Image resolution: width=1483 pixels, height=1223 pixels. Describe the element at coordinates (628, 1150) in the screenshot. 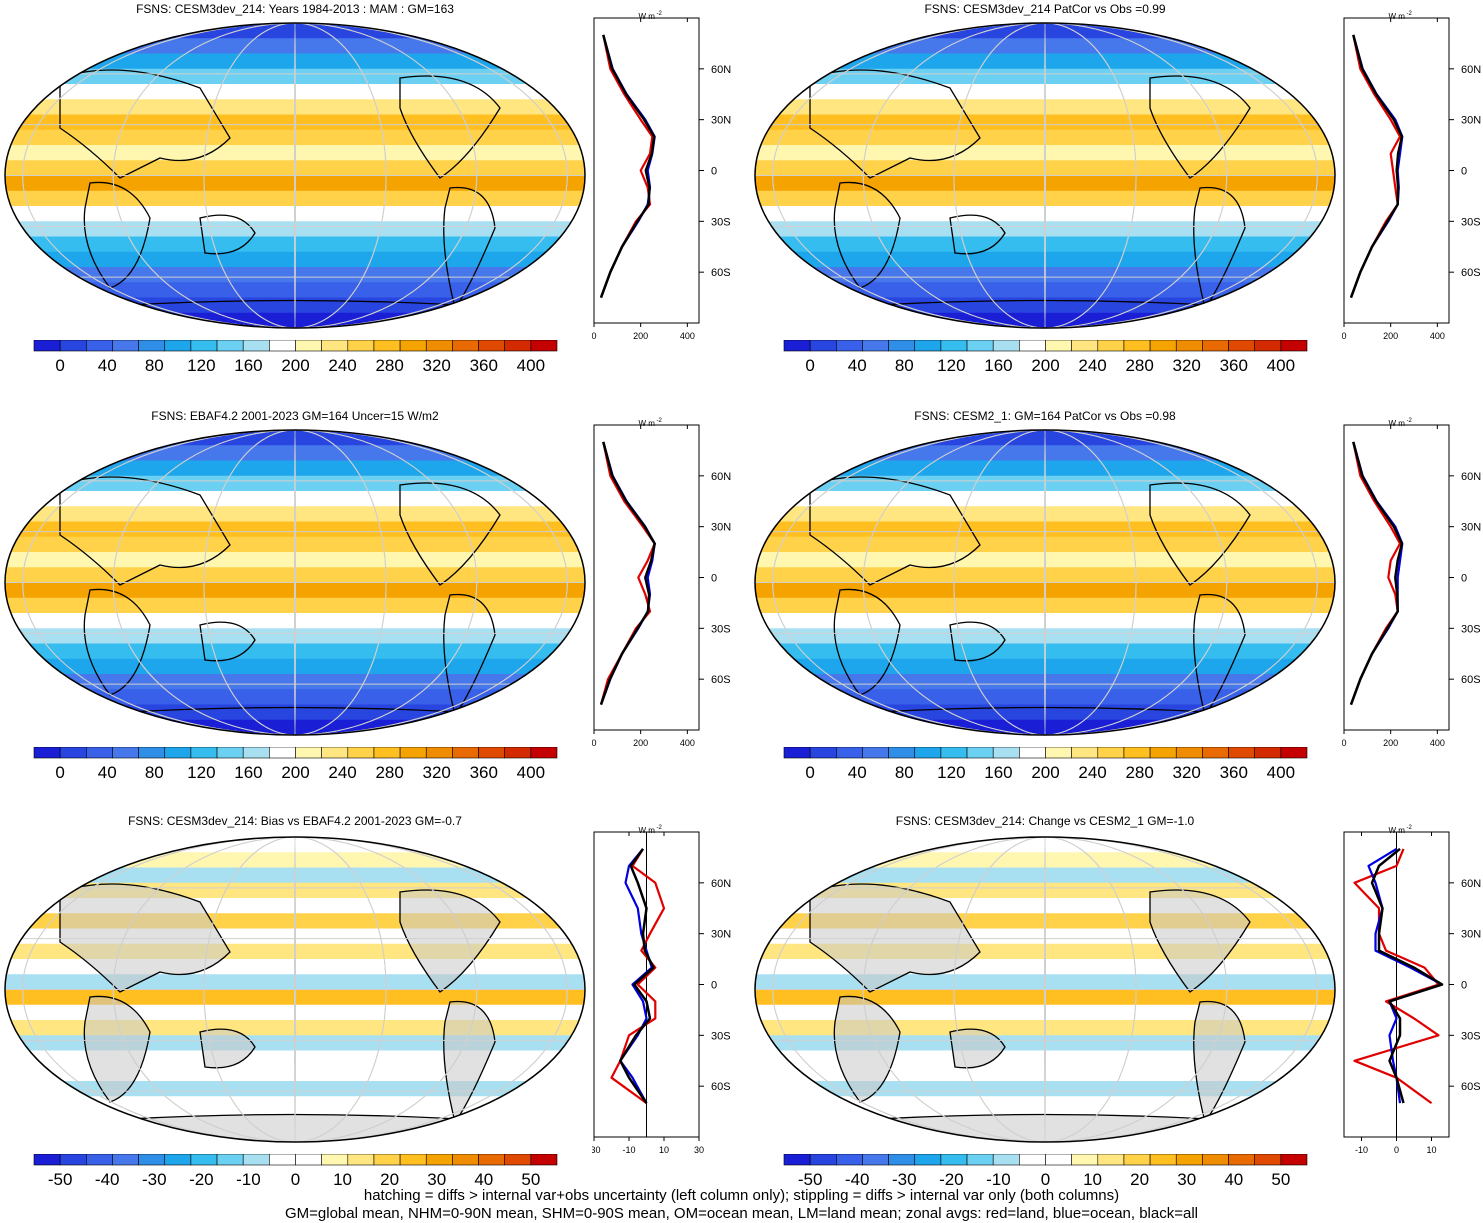

I see `zonal-x-tick-label: -10` at that location.